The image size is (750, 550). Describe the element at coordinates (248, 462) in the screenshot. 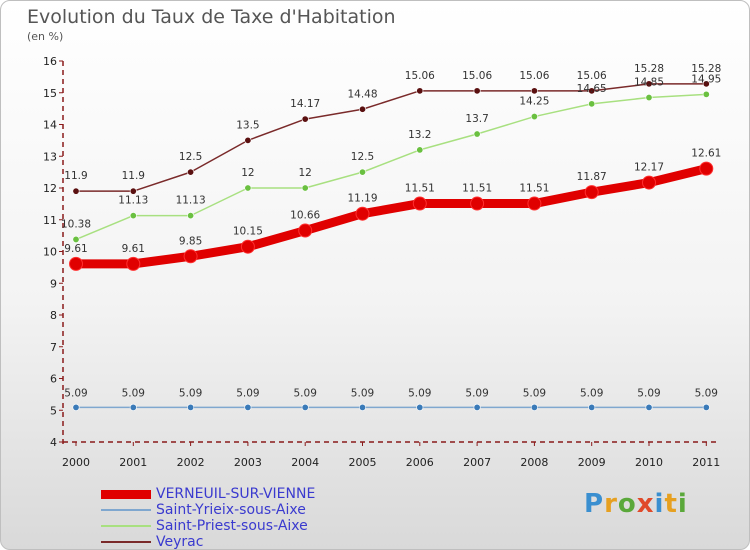

I see `x-tick-label: 2003` at that location.